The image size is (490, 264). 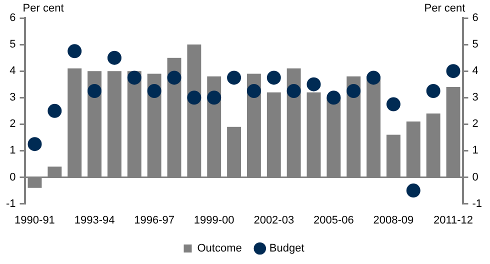 I want to click on y2-tick-label: -1, so click(x=477, y=204).